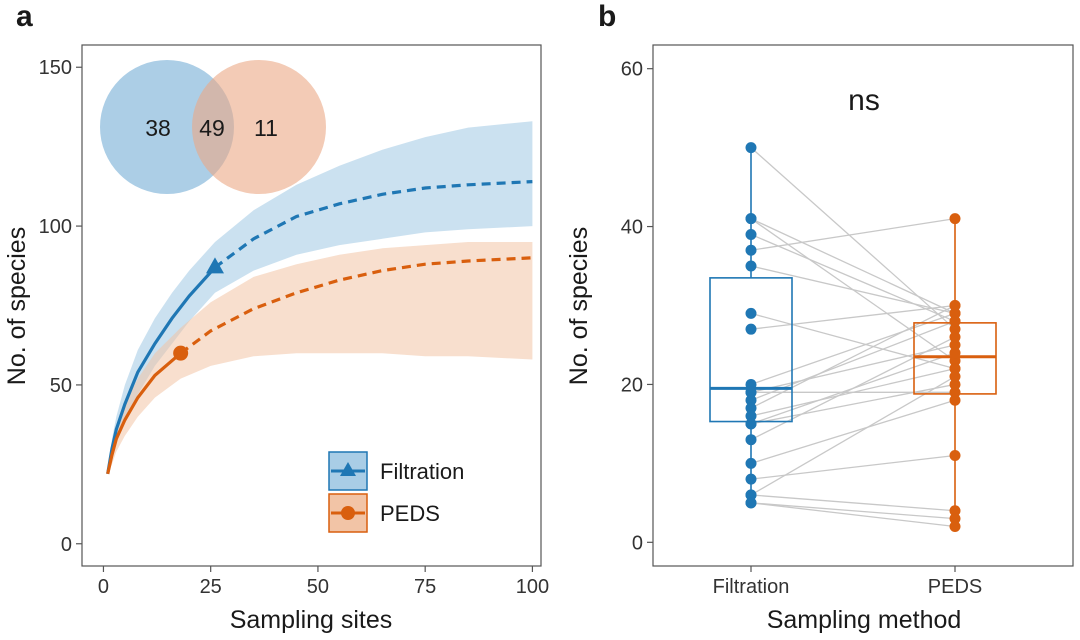  I want to click on peds-observed-line, so click(144, 413).